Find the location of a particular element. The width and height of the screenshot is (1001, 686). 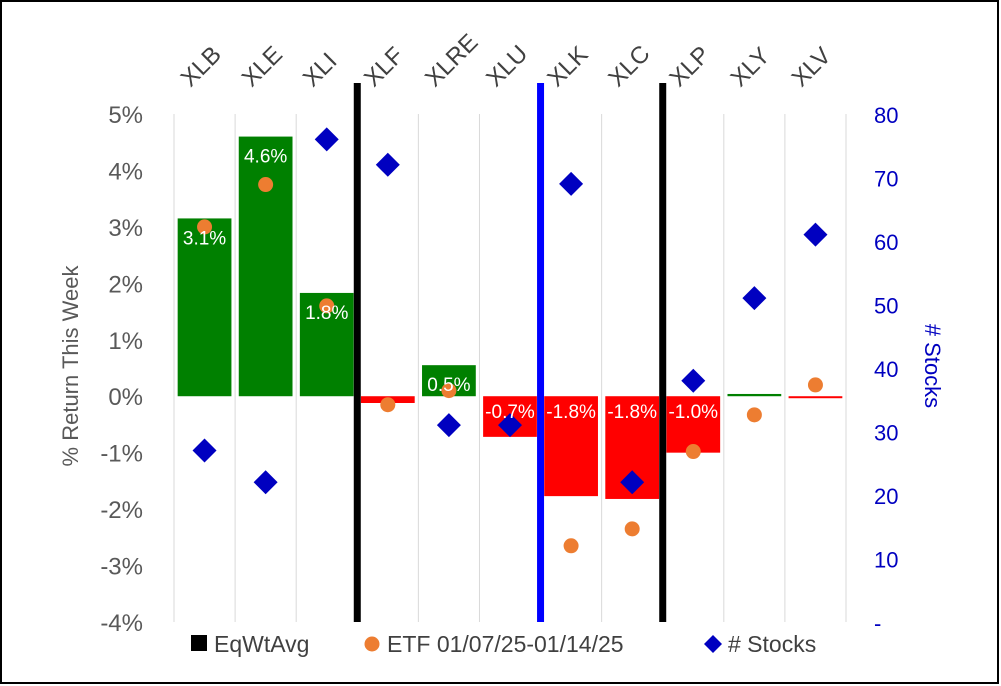

legend: EqWtAvg ETF 01/07/25-01/14/25 # Stocks is located at coordinates (503, 644).